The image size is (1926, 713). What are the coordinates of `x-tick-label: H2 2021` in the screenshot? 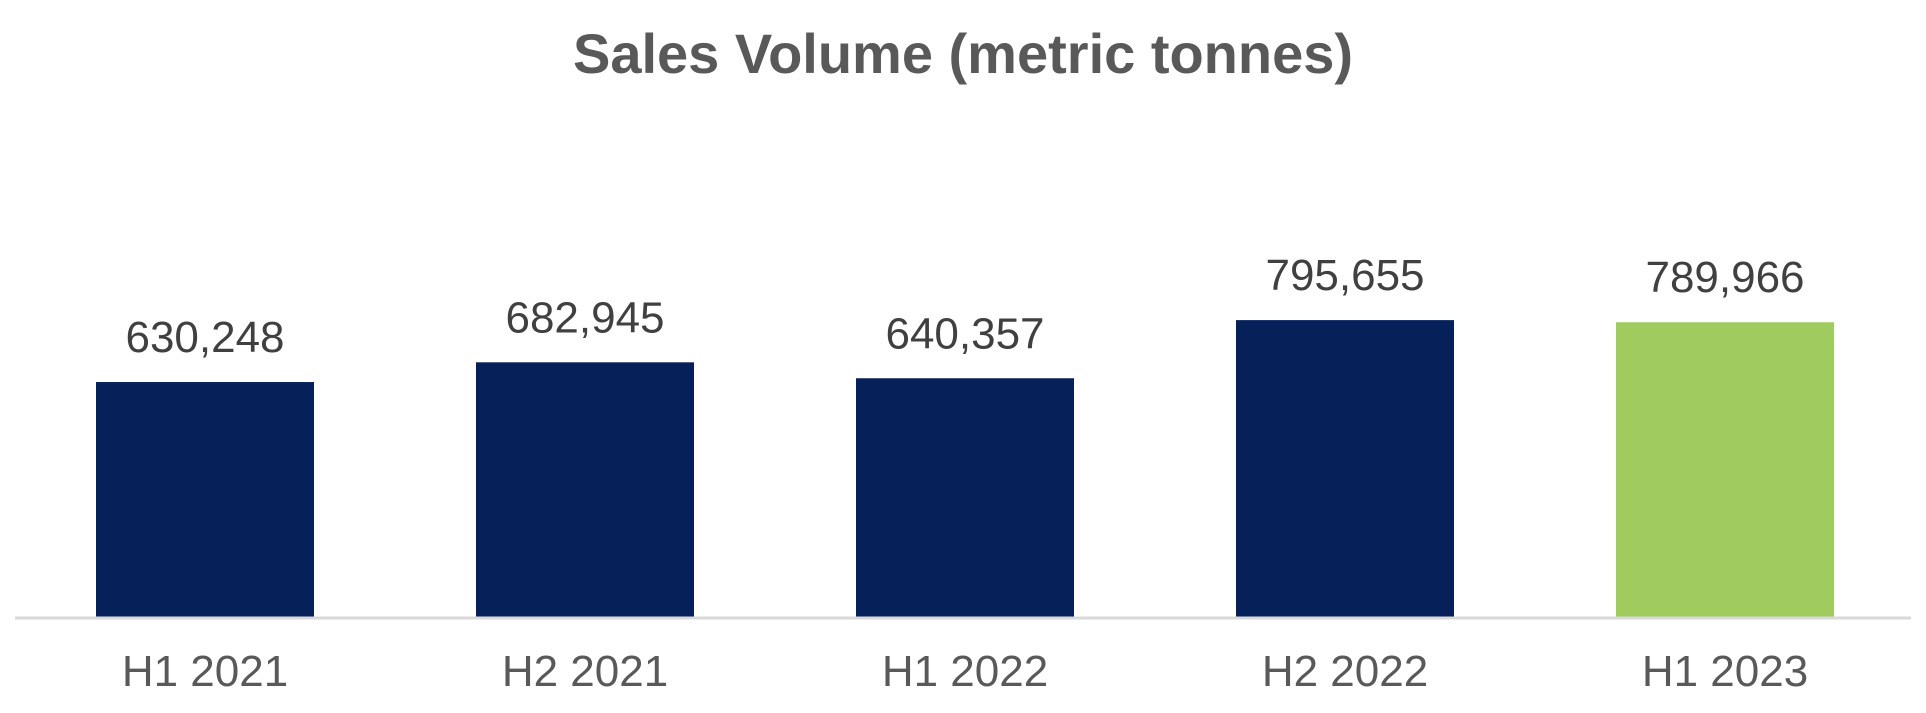 It's located at (585, 671).